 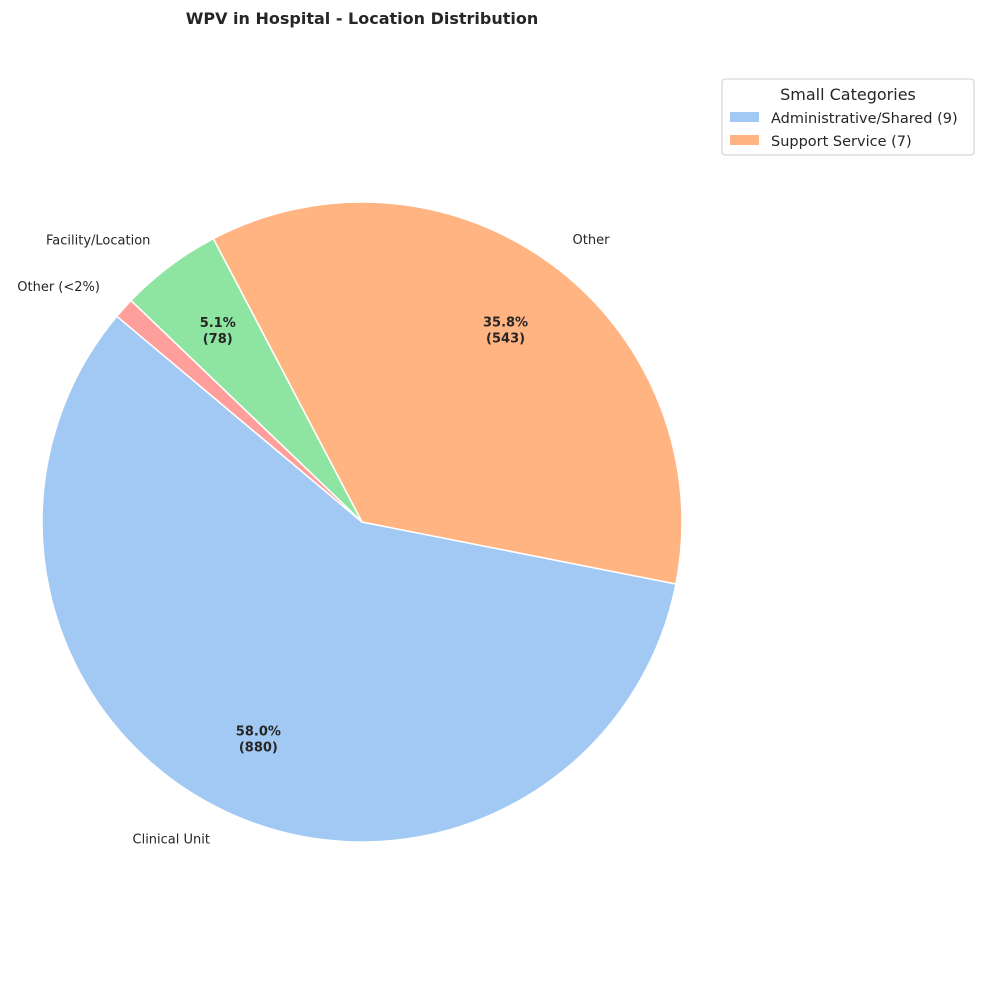 I want to click on slice-count: (543), so click(x=505, y=339).